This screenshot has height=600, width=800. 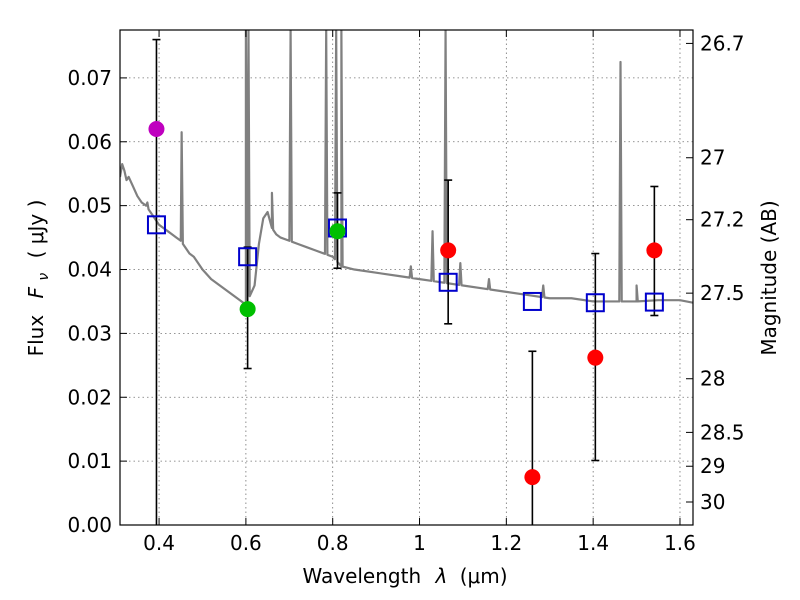 What do you see at coordinates (36, 292) in the screenshot?
I see `y-axis-label-symbol: F` at bounding box center [36, 292].